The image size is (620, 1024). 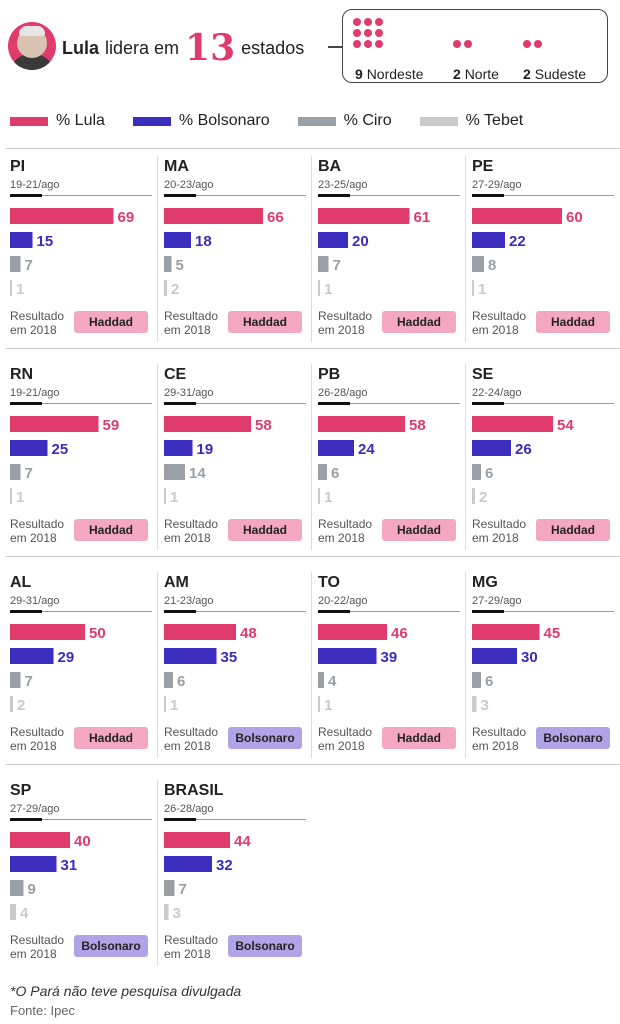 What do you see at coordinates (32, 46) in the screenshot?
I see `lula-avatar` at bounding box center [32, 46].